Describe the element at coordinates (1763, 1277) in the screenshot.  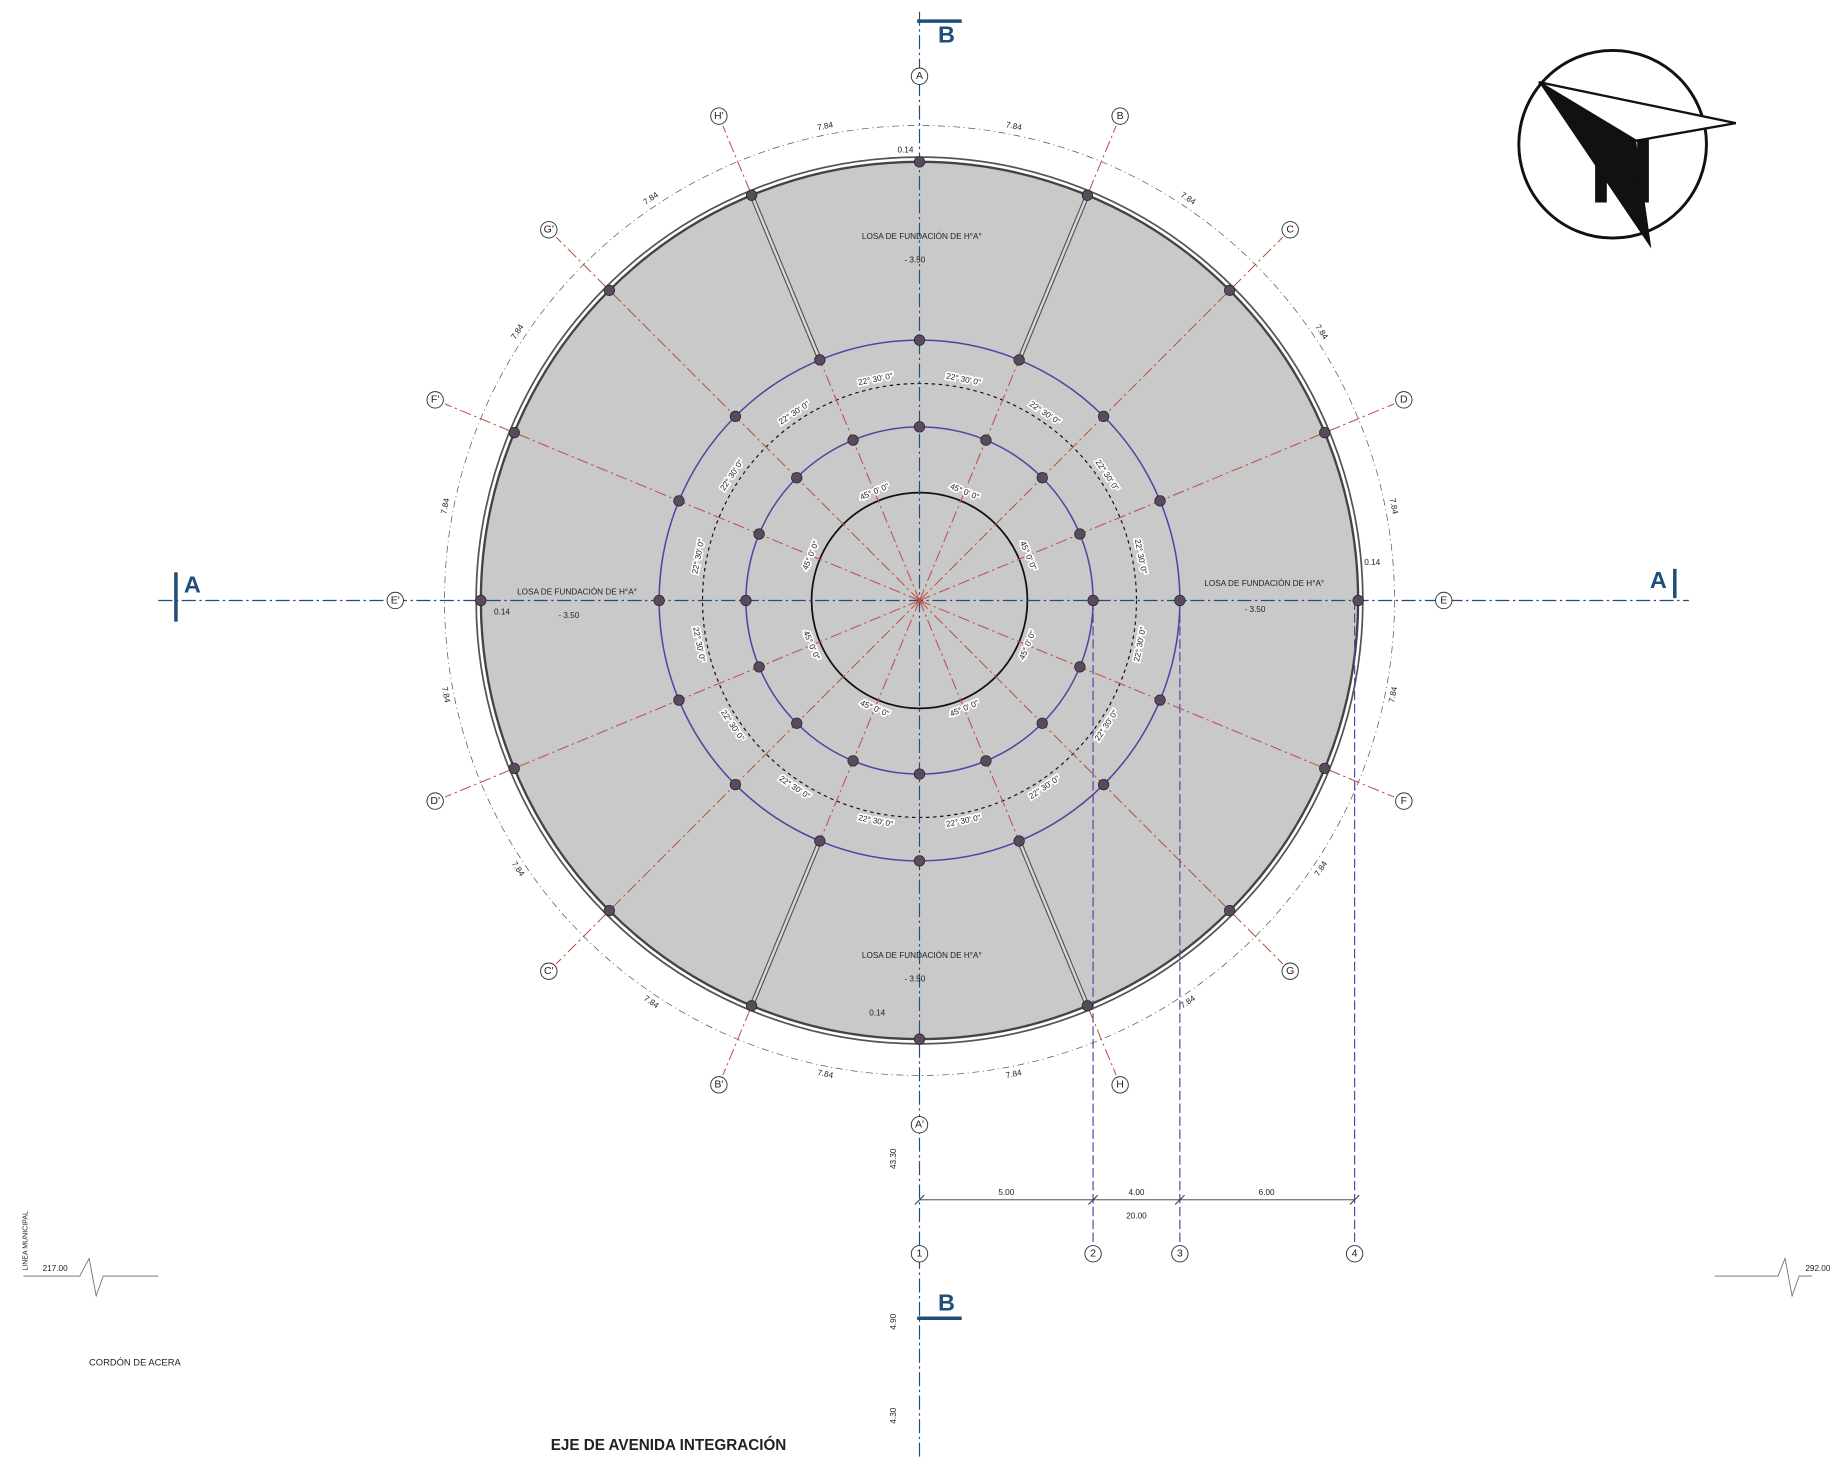
I see `break-line` at that location.